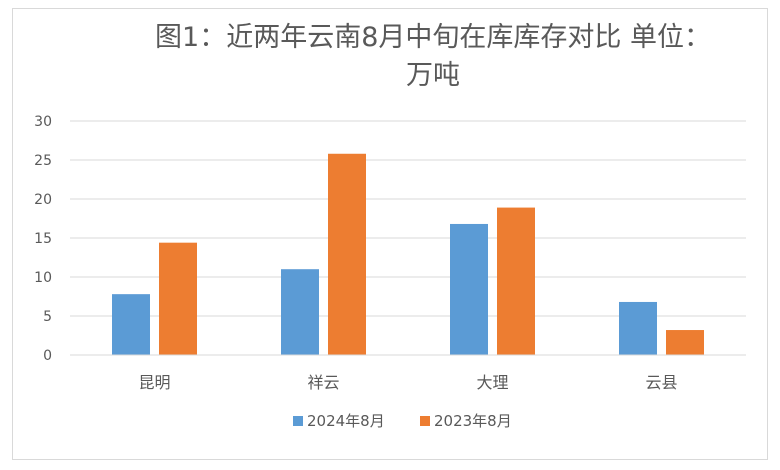 The image size is (780, 470). I want to click on x-category-label: 云县, so click(661, 382).